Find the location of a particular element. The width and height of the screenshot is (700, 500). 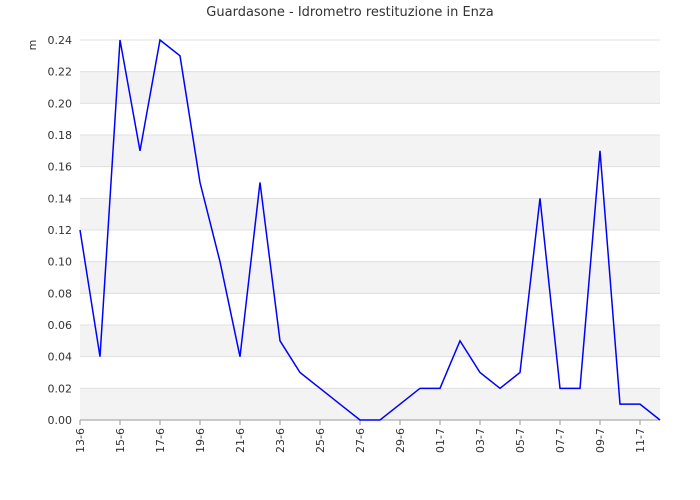

x-tick-label: 29-6 is located at coordinates (400, 440).